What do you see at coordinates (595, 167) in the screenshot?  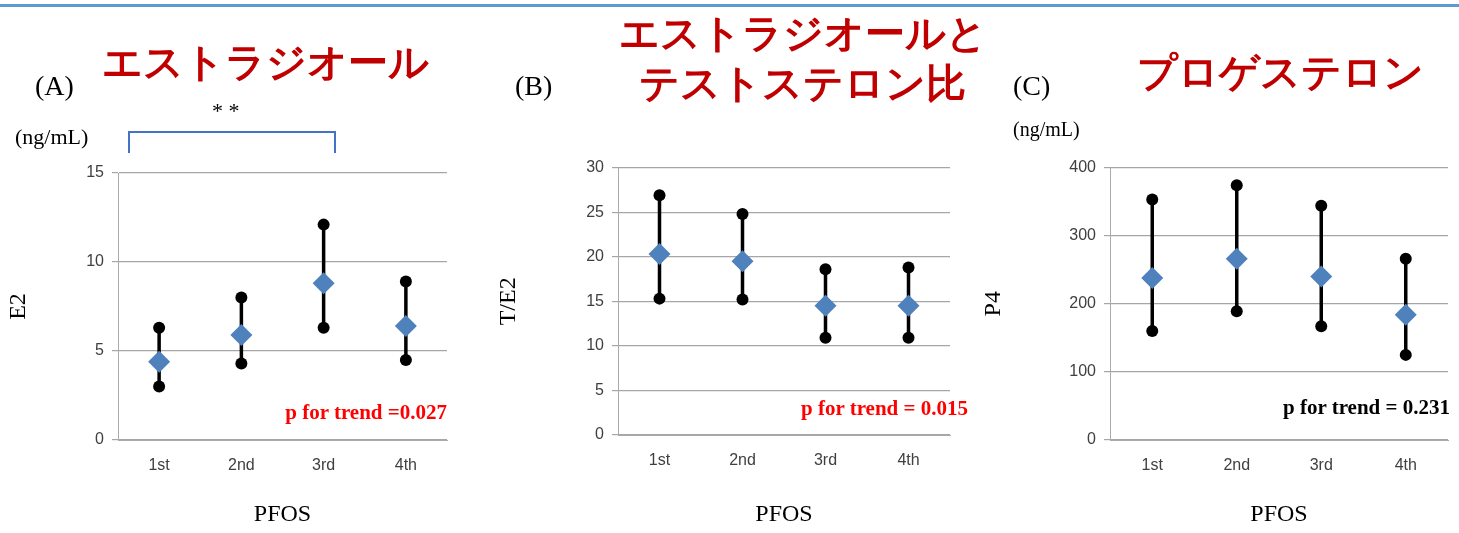 I see `y-tick-label: 30` at bounding box center [595, 167].